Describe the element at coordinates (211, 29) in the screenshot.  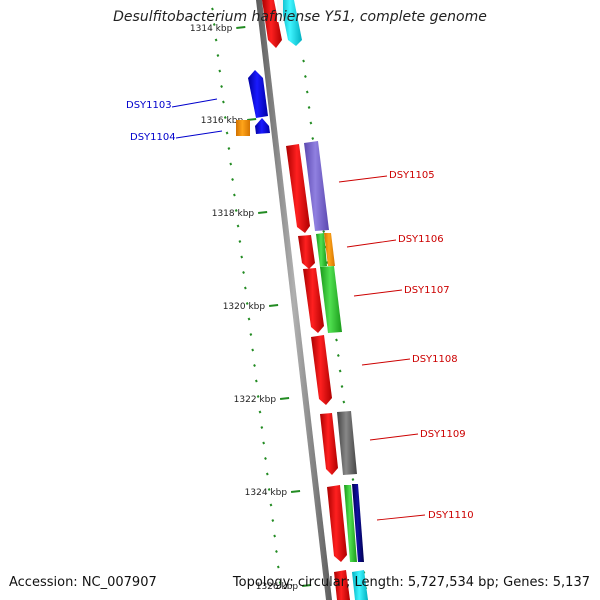
I see `scale-tick-label: 1314 kbp` at that location.